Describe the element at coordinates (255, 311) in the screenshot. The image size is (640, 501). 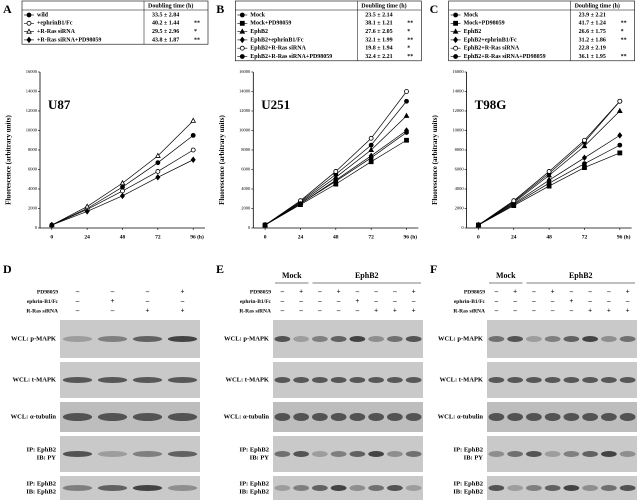
I see `treatment-label: R-Ras siRNA` at that location.